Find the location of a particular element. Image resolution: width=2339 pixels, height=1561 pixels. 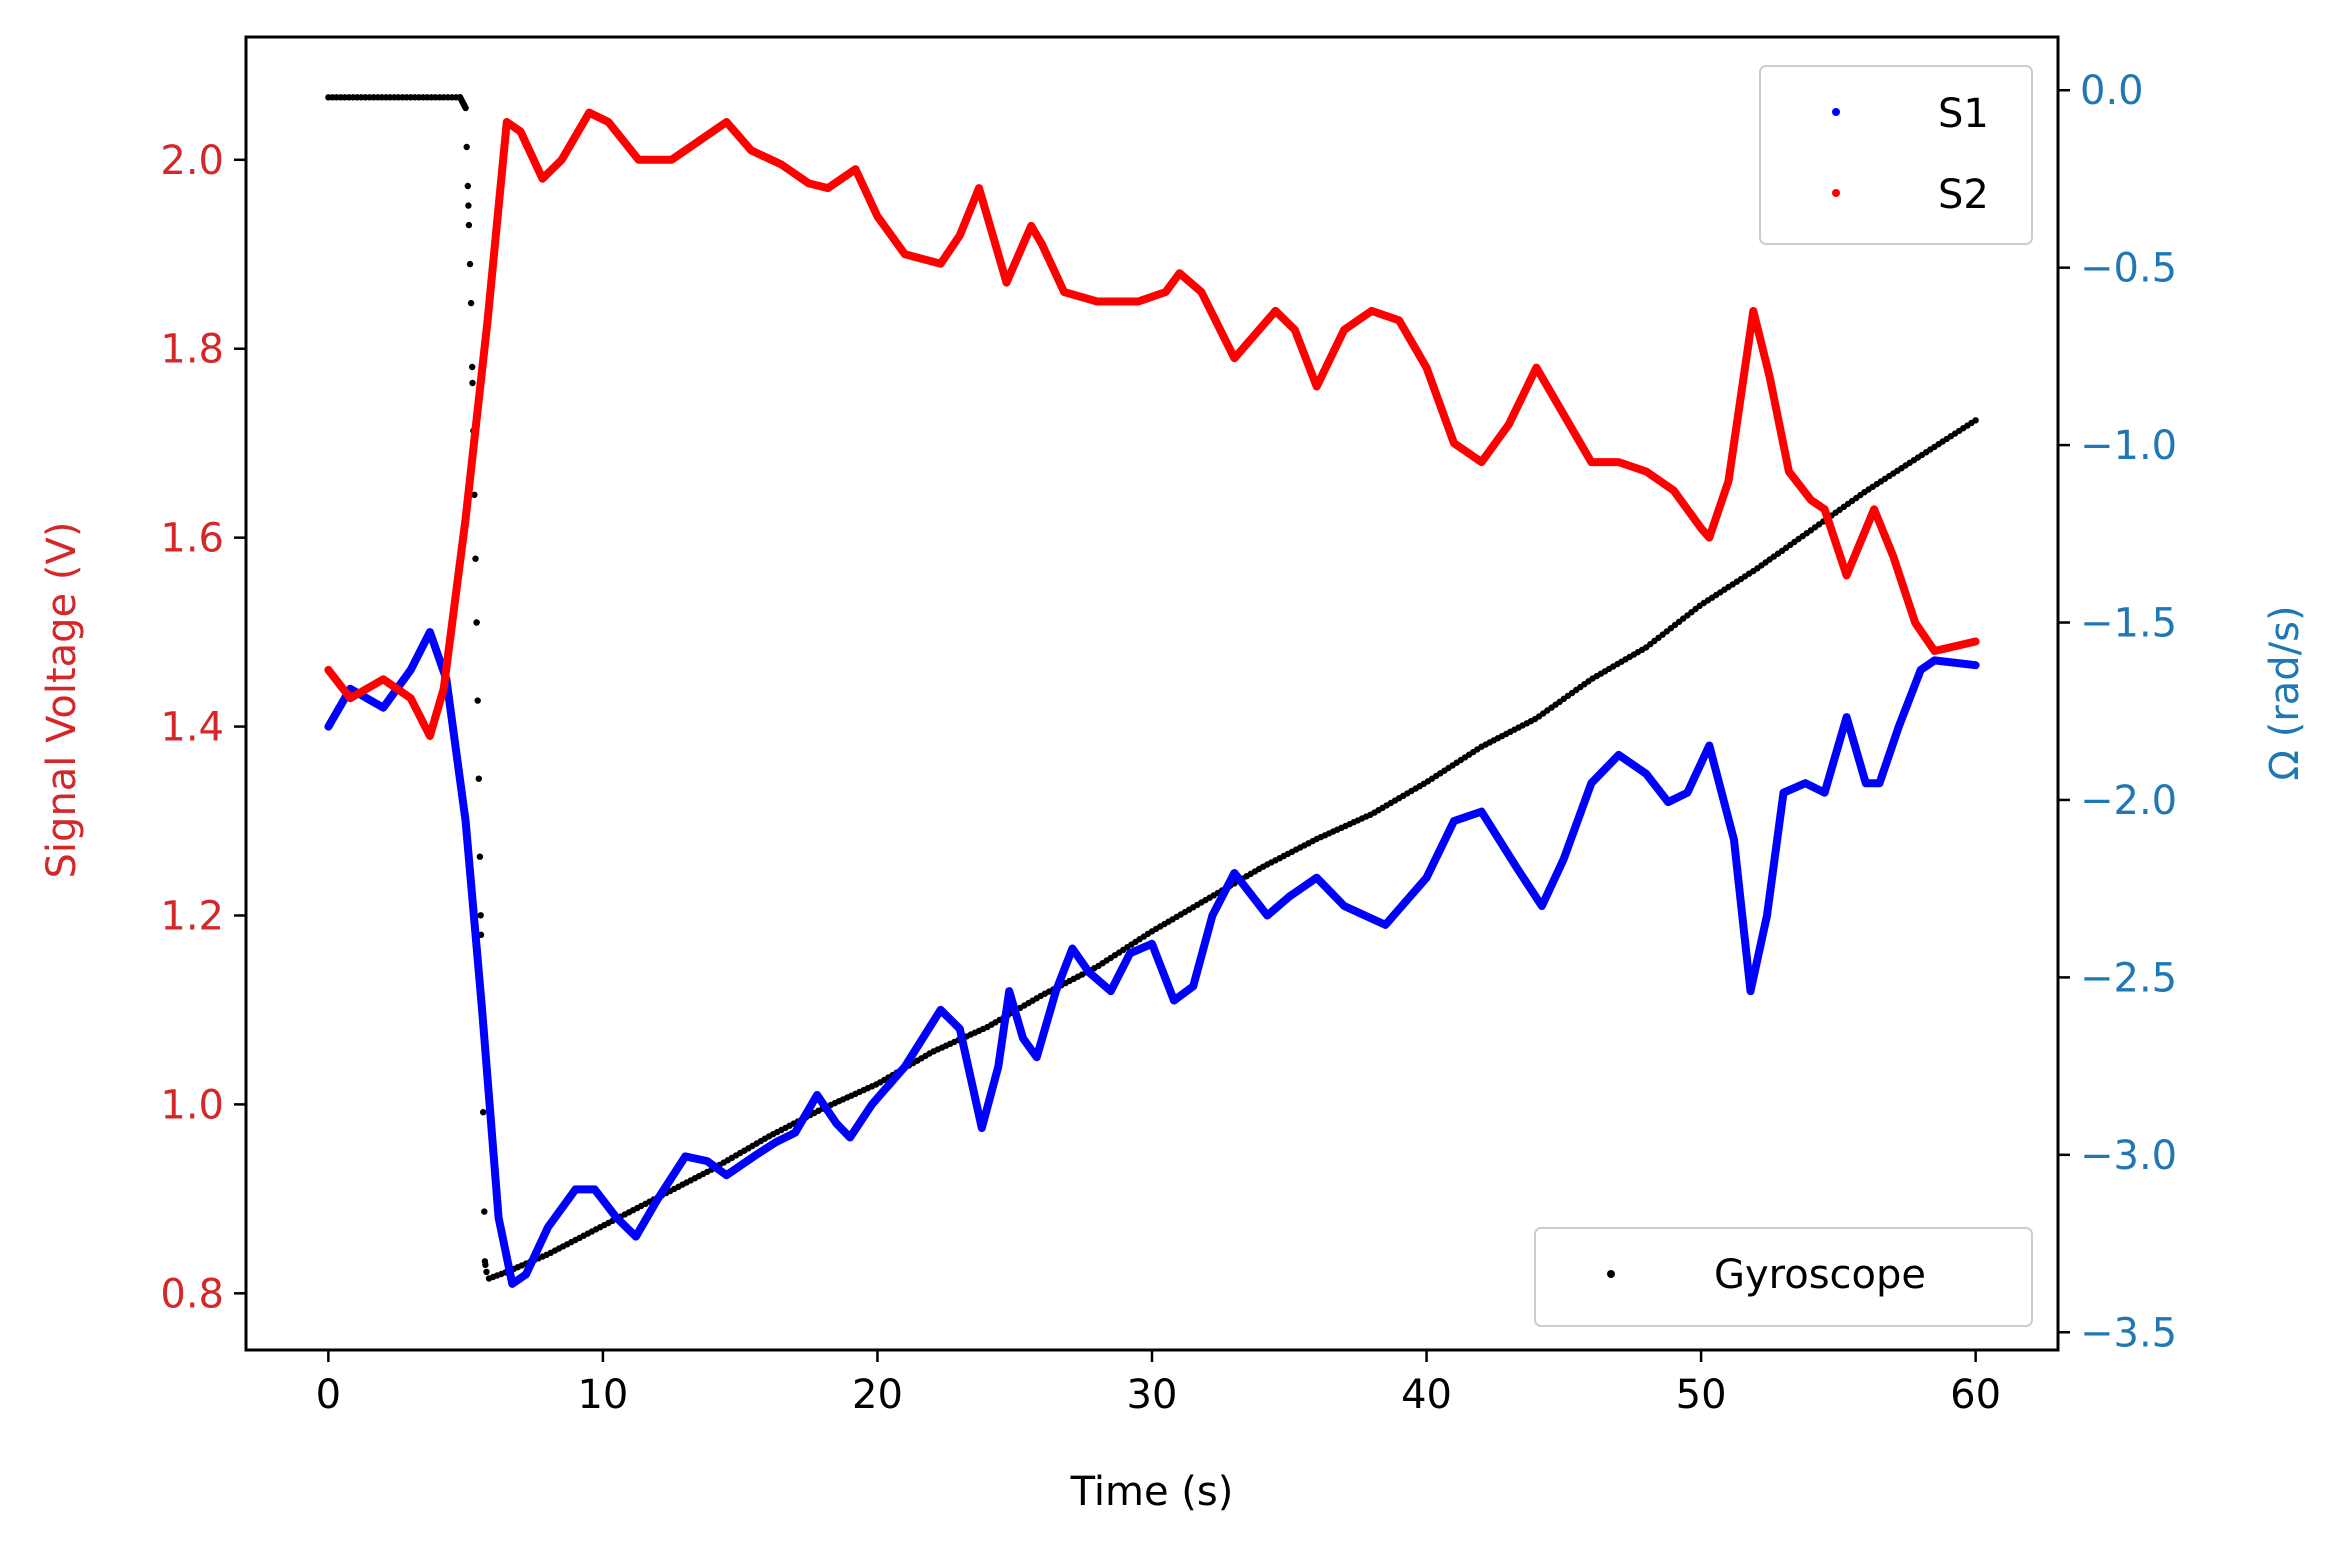

x-tick-label: 10 is located at coordinates (602, 1395).